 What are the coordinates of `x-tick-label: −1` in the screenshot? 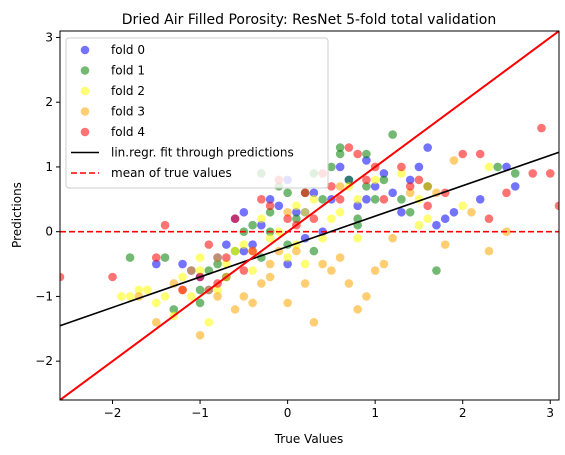 It's located at (200, 413).